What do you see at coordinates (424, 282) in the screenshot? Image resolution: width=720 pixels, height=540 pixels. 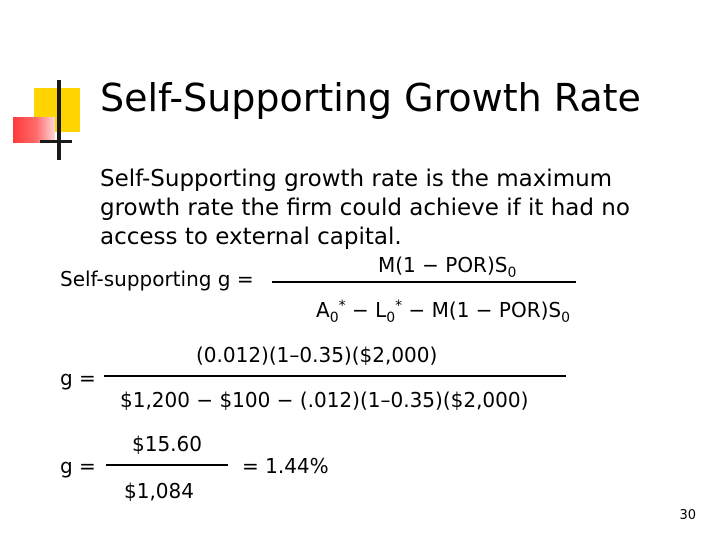 I see `formula1-fraction-bar` at bounding box center [424, 282].